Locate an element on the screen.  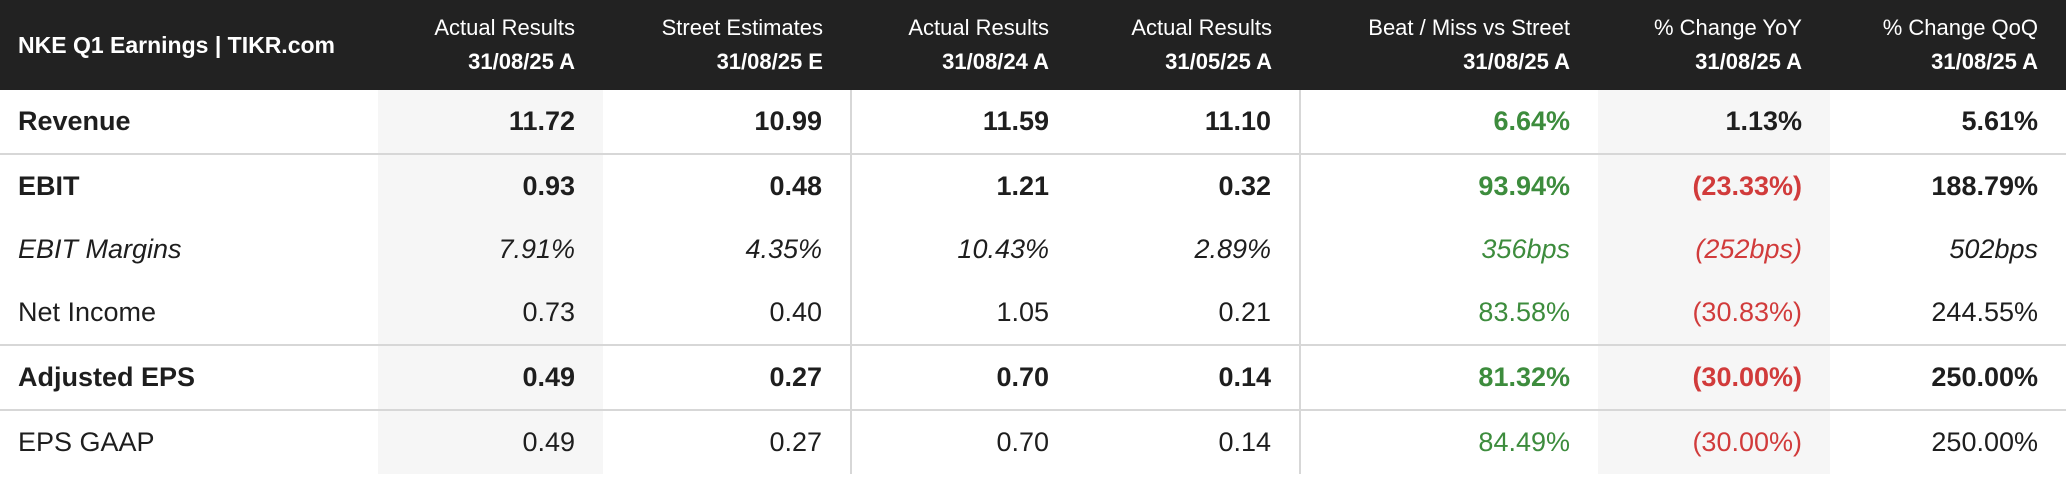
column-header-date: 31/08/25 E is located at coordinates (769, 61).